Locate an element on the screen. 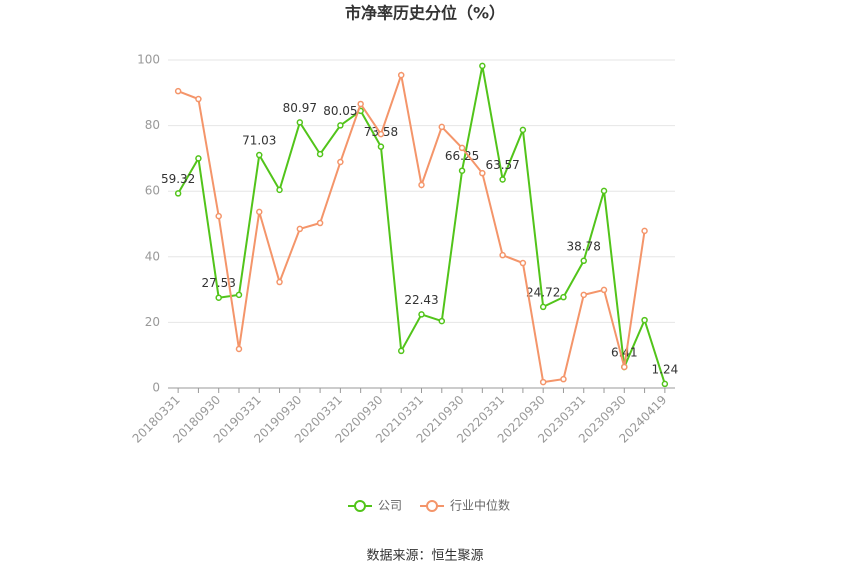  data-label: 27.53 is located at coordinates (219, 283).